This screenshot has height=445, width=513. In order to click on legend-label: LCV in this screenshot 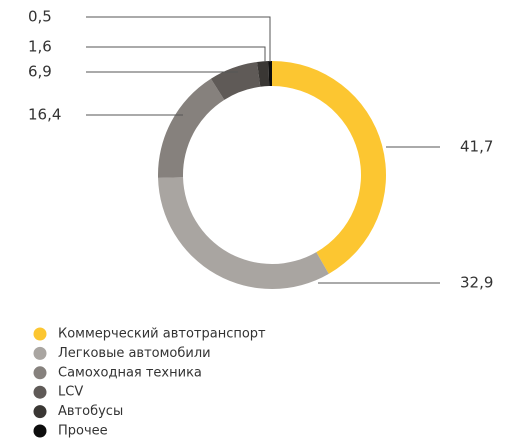, I will do `click(70, 392)`.